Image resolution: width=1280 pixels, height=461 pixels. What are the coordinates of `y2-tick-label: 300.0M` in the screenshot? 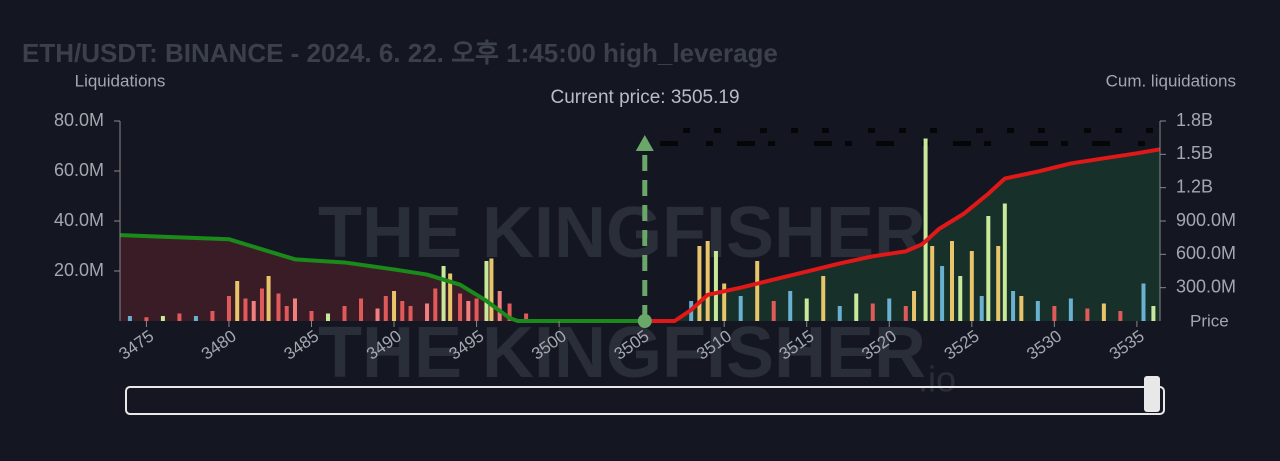 It's located at (1206, 286).